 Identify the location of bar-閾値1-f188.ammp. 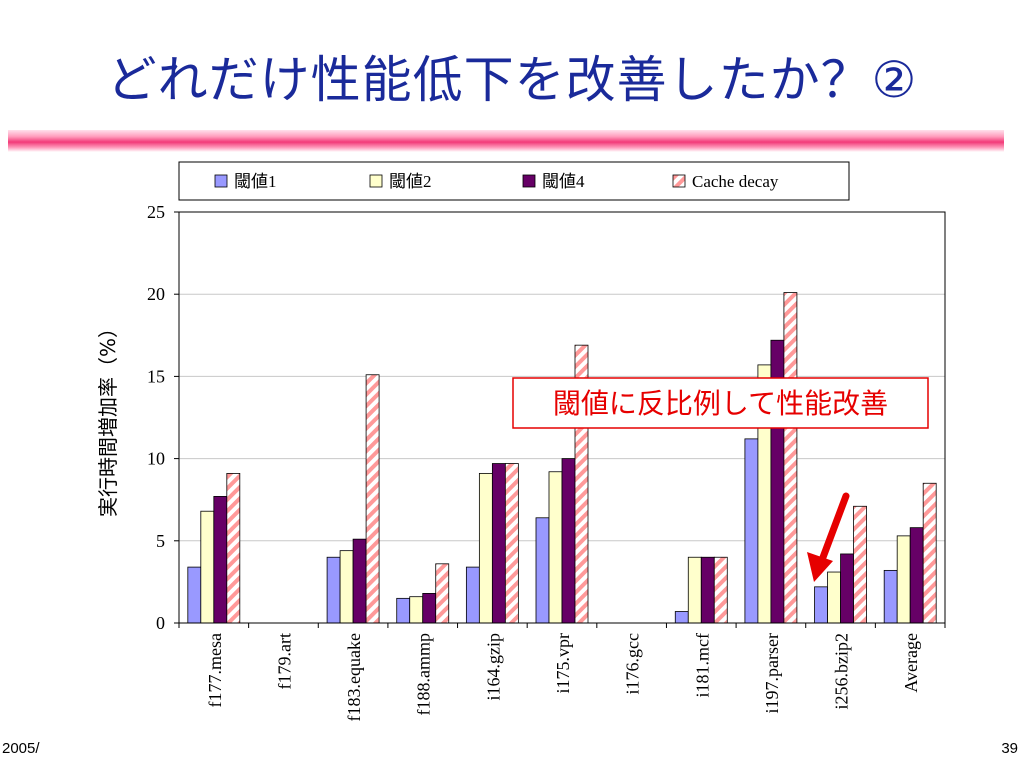
(403, 610).